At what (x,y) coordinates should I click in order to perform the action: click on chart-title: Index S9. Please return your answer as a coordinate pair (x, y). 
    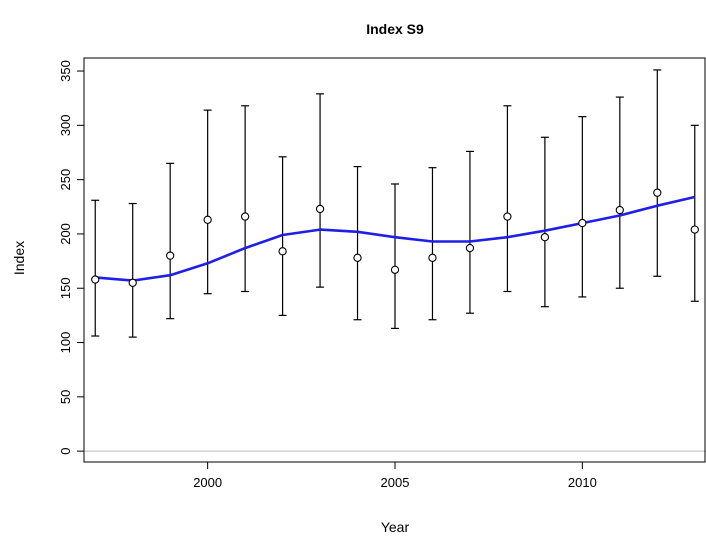
    Looking at the image, I should click on (395, 29).